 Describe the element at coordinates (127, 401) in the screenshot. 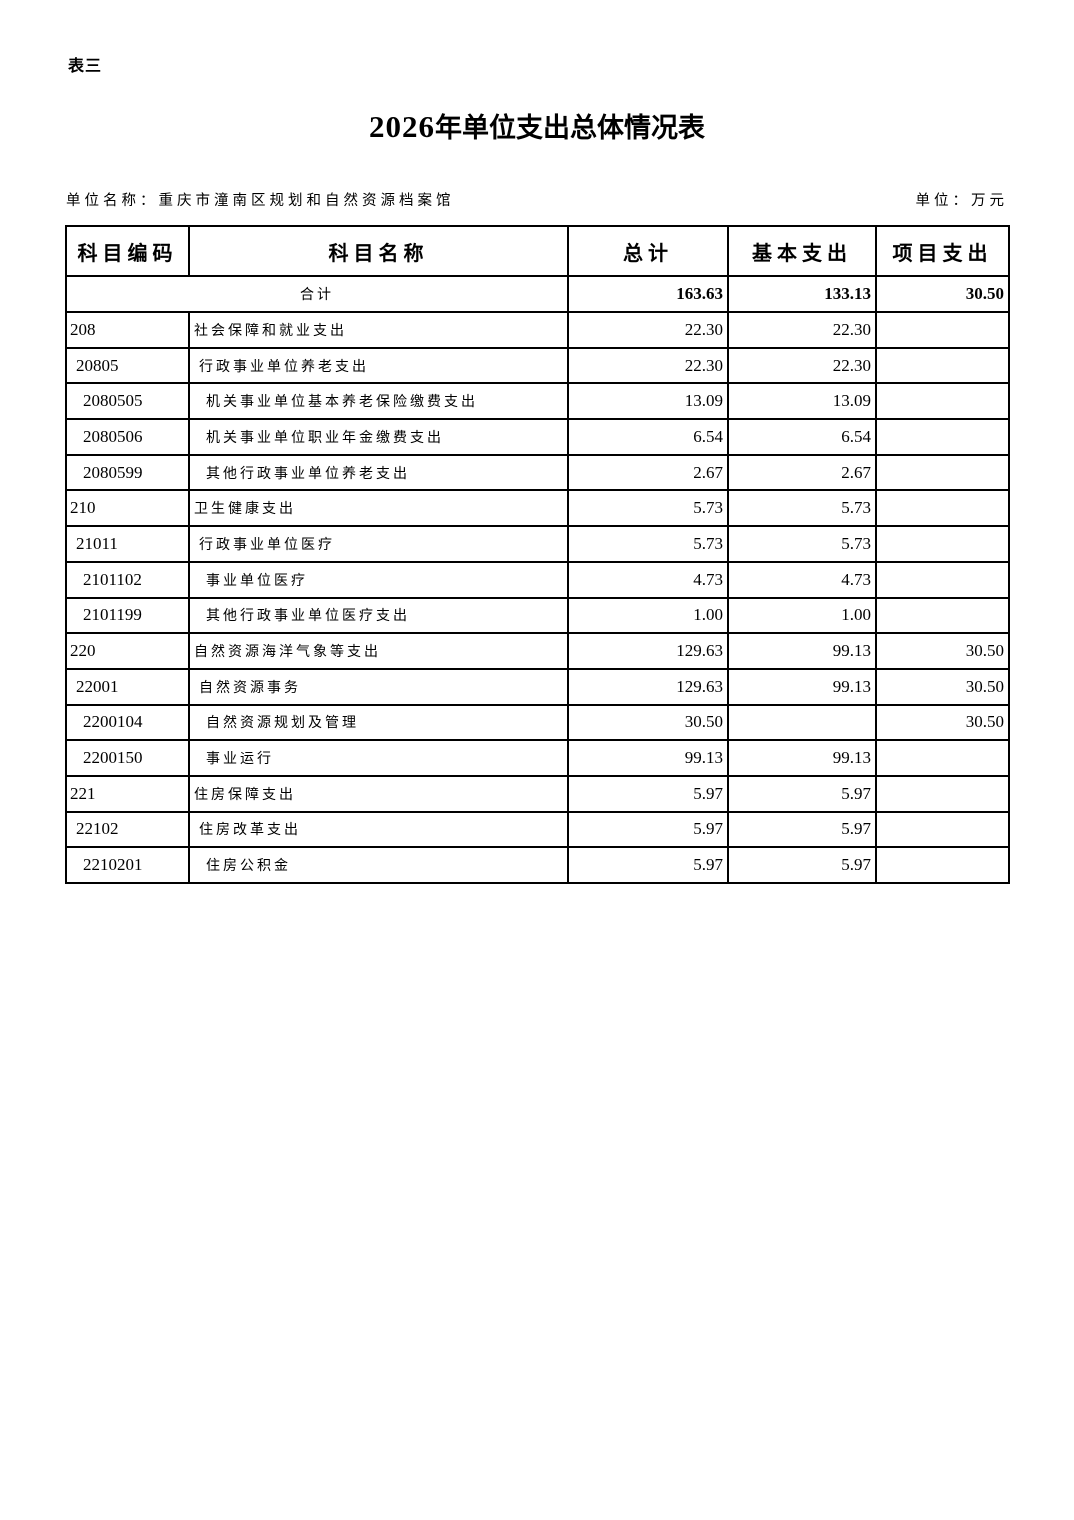

I see `cell-code: 2080505` at that location.